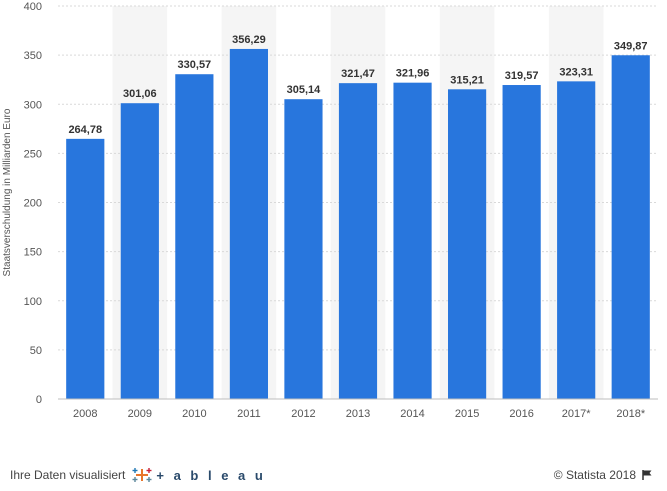  I want to click on bar-2012, so click(303, 249).